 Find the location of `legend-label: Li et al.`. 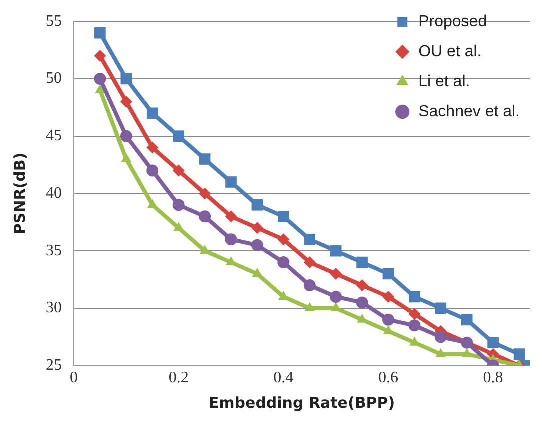

legend-label: Li et al. is located at coordinates (444, 81).